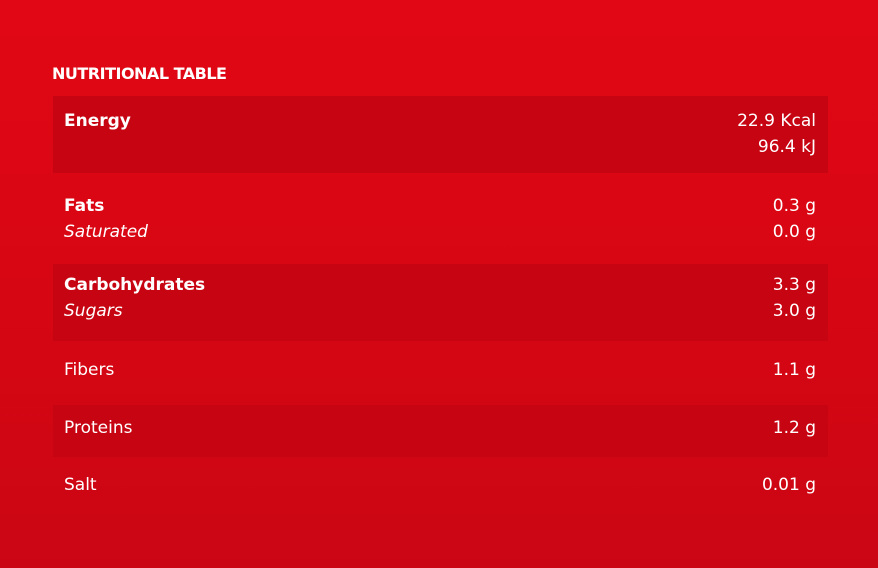  I want to click on row-label: Fibers, so click(89, 370).